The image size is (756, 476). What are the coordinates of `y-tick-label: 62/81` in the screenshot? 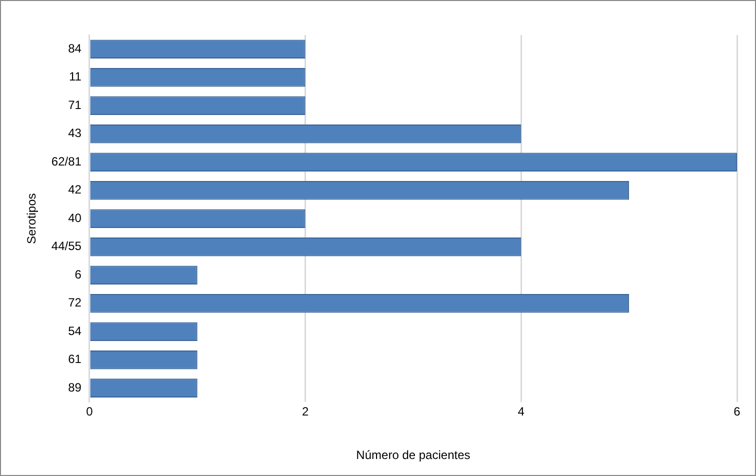 It's located at (66, 161).